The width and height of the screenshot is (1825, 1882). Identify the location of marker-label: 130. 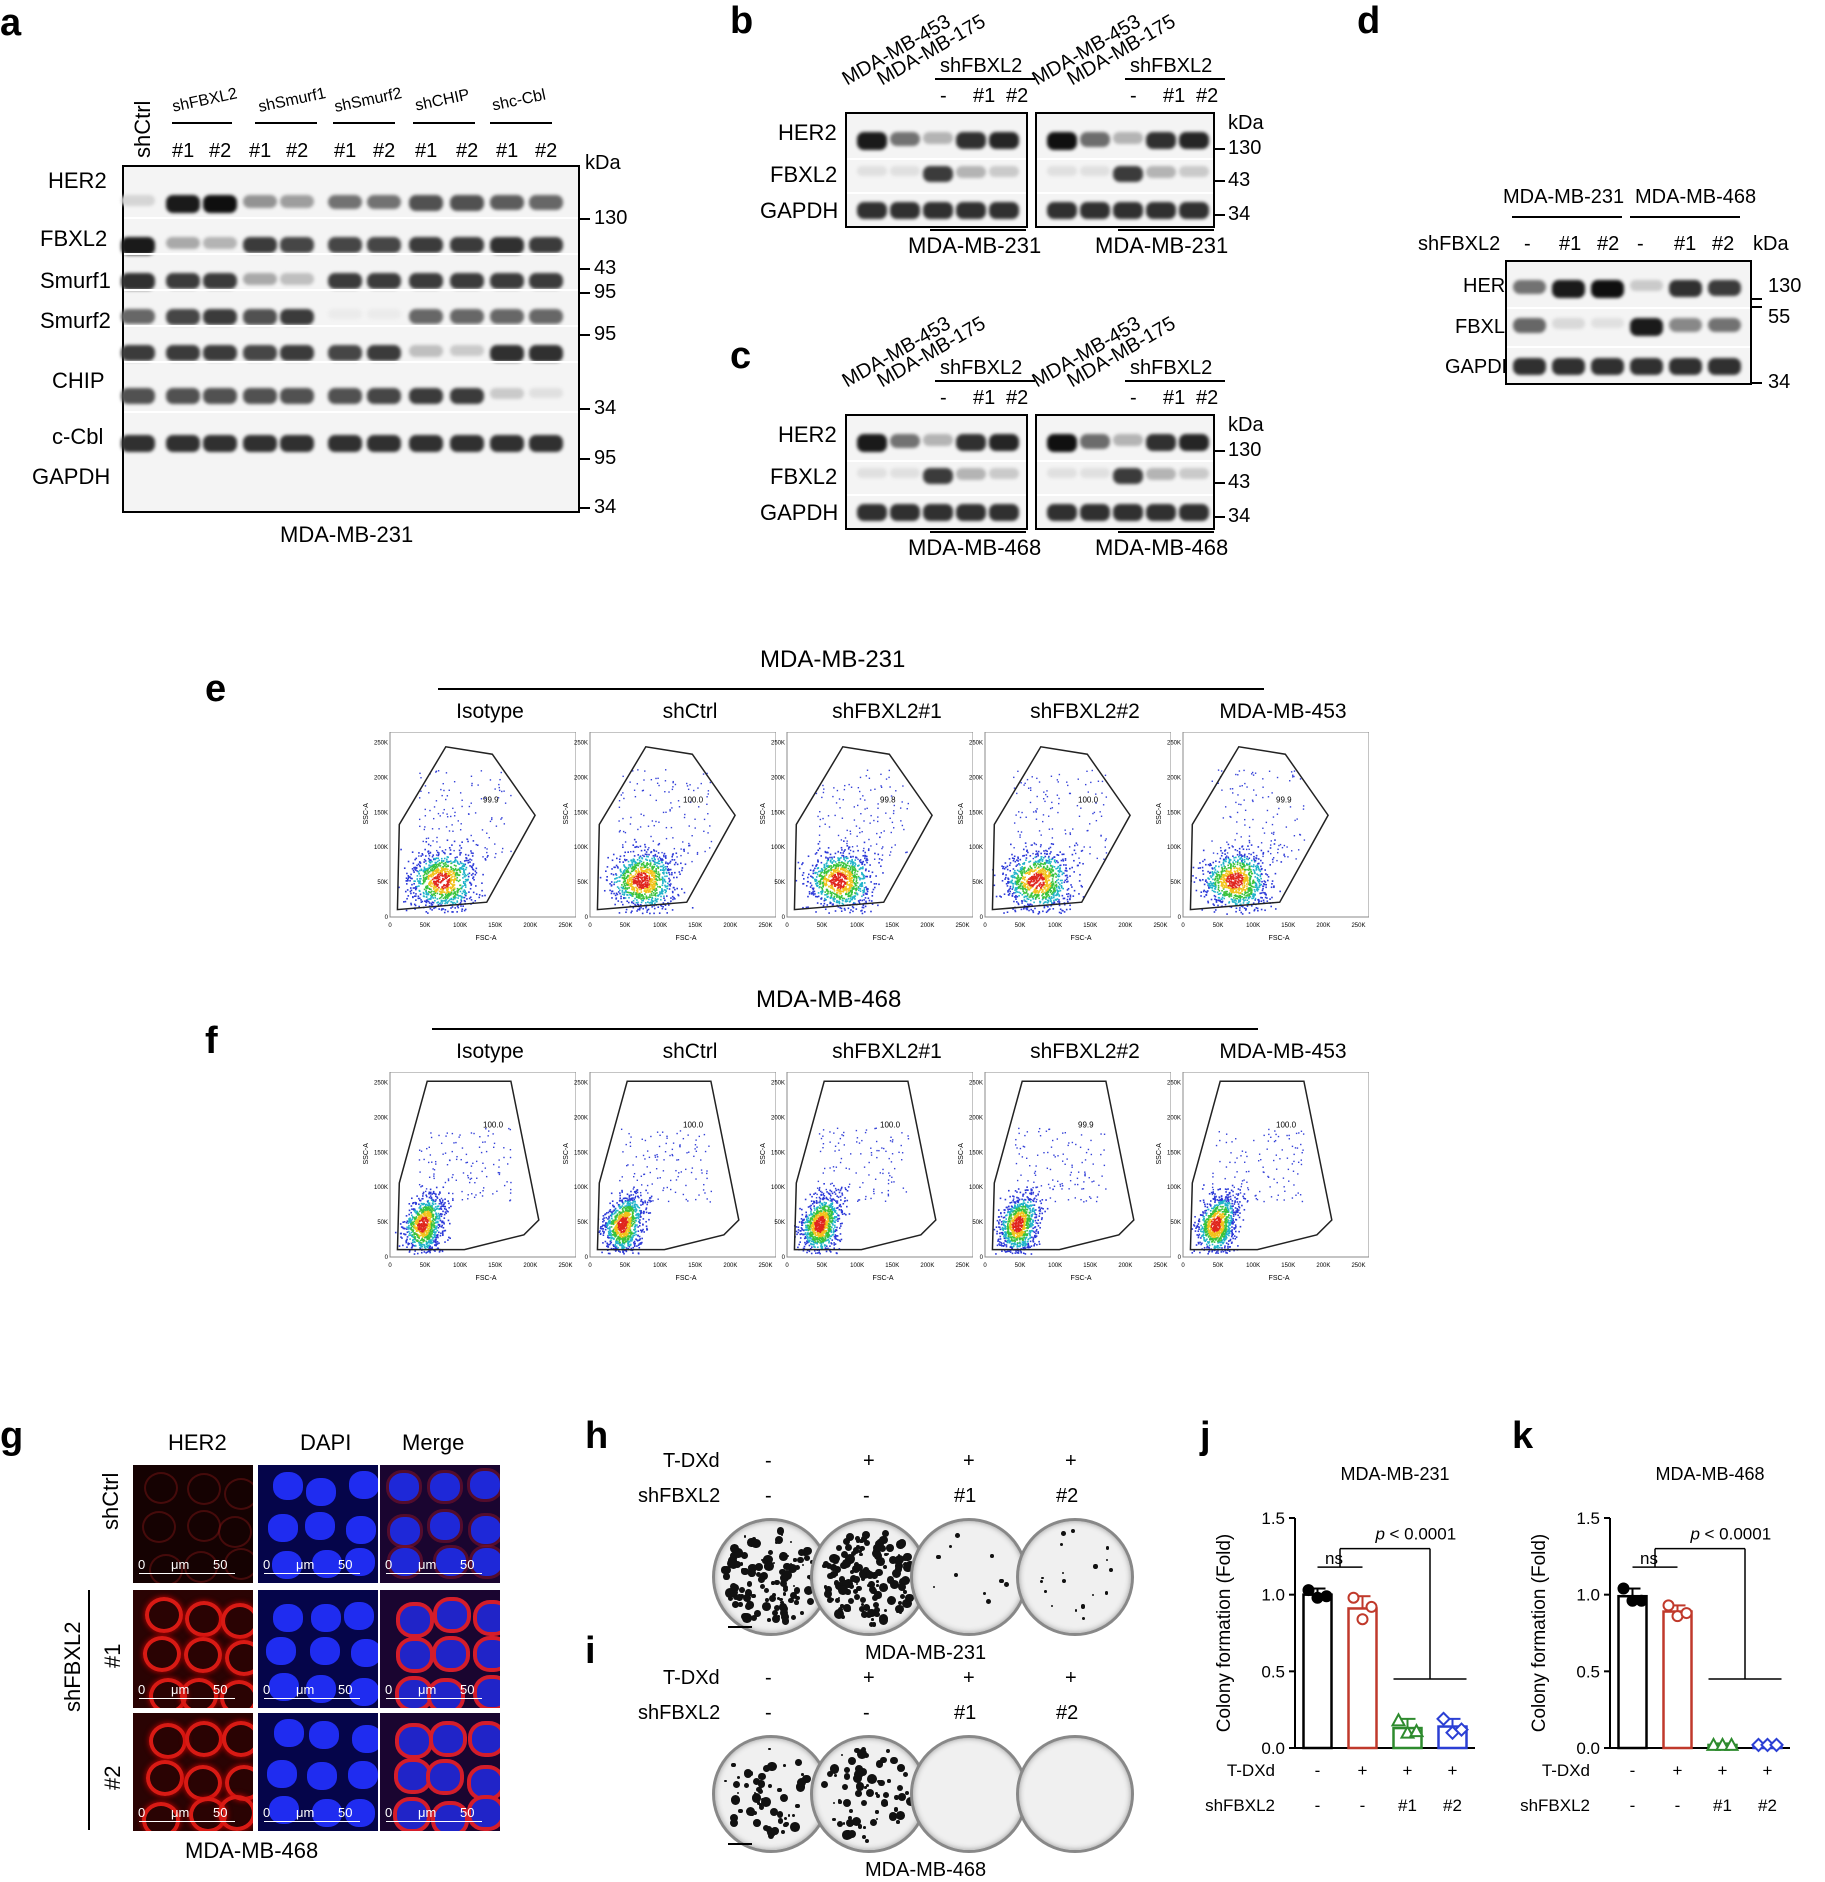
(1244, 450).